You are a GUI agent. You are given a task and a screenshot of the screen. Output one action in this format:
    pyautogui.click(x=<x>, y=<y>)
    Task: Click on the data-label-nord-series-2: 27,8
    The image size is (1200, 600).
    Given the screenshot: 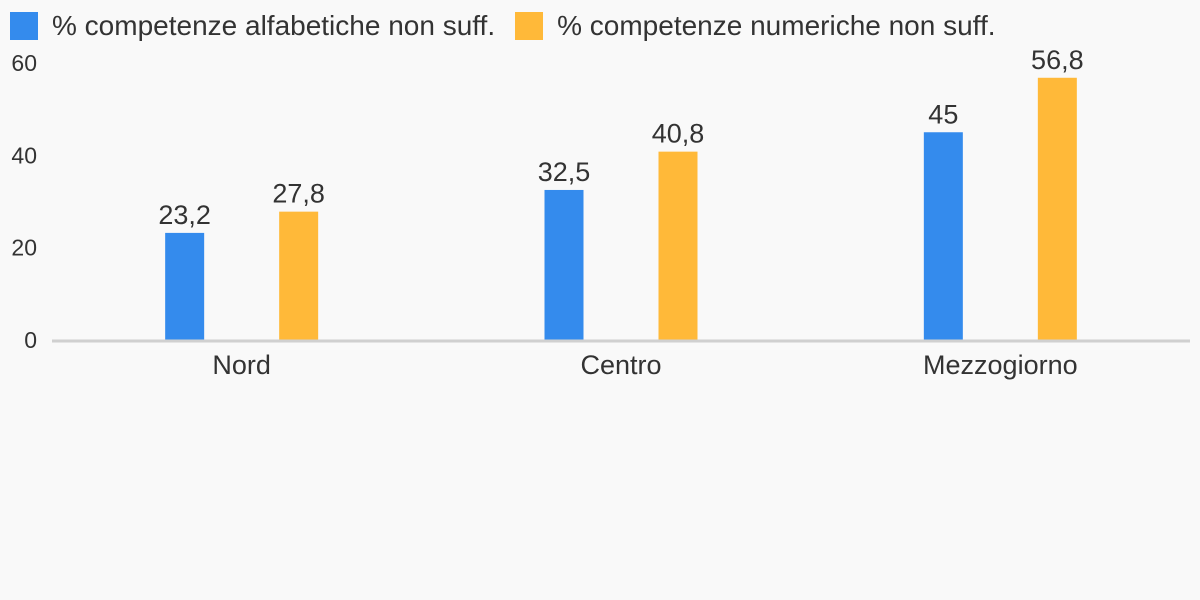 What is the action you would take?
    pyautogui.click(x=298, y=194)
    